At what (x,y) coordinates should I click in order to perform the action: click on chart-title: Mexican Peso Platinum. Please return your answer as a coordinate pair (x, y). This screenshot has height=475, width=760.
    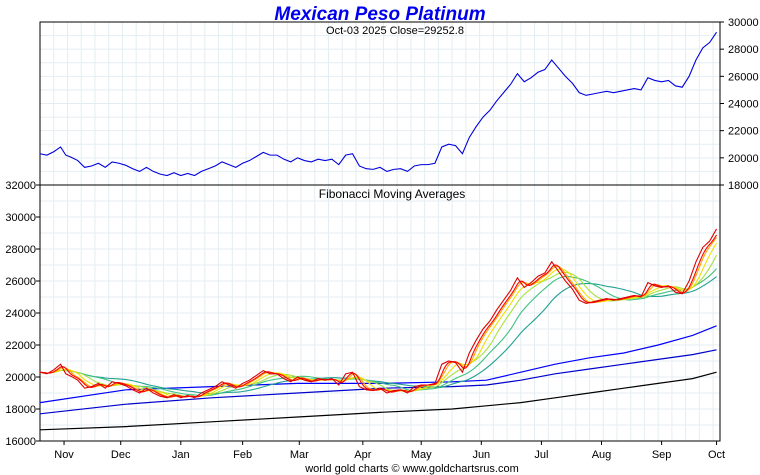
    Looking at the image, I should click on (379, 14).